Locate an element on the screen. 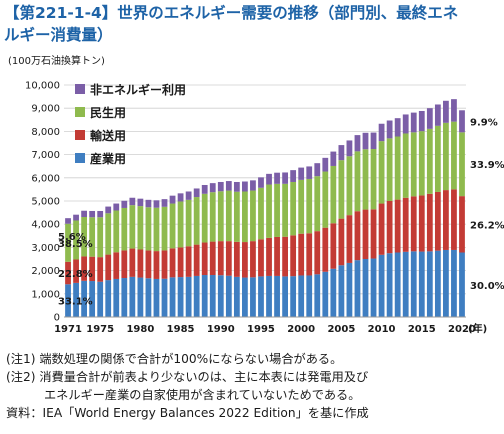 The height and width of the screenshot is (434, 504). legend-swatch-transport is located at coordinates (80, 135).